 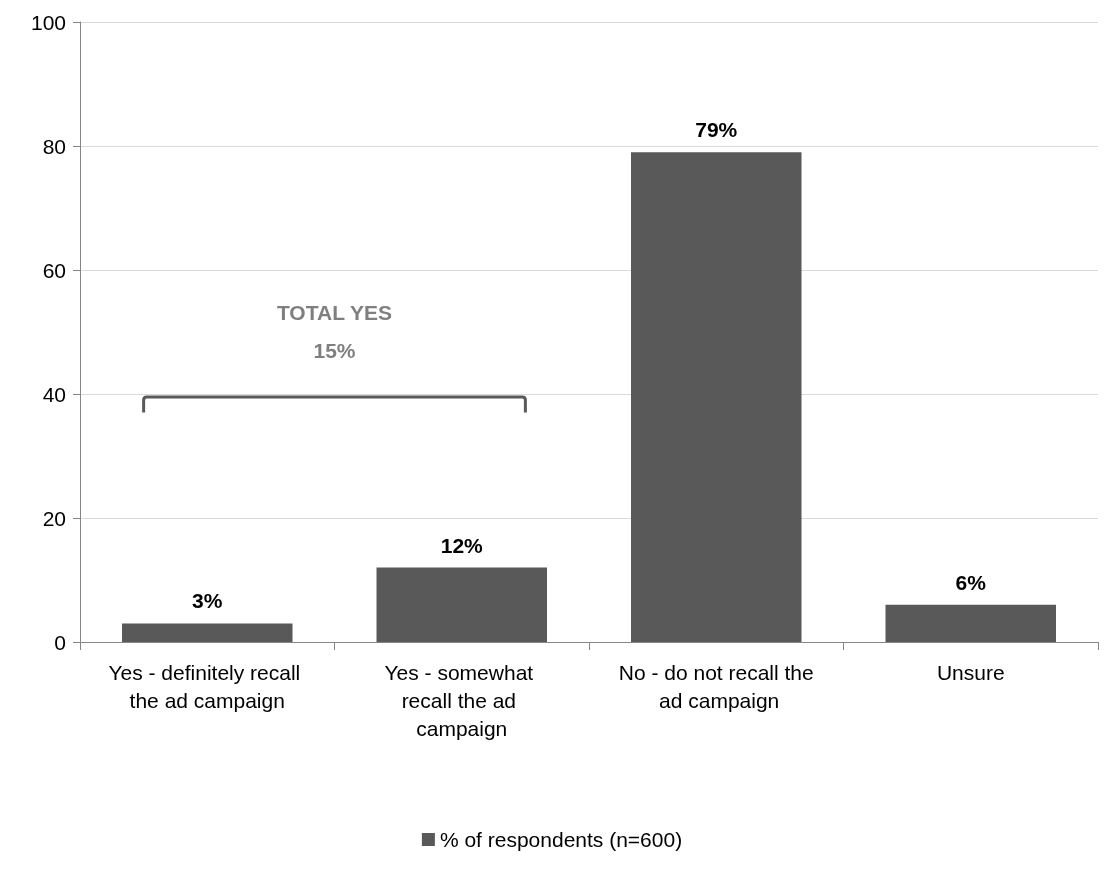 I want to click on data-label: 6%, so click(x=971, y=582).